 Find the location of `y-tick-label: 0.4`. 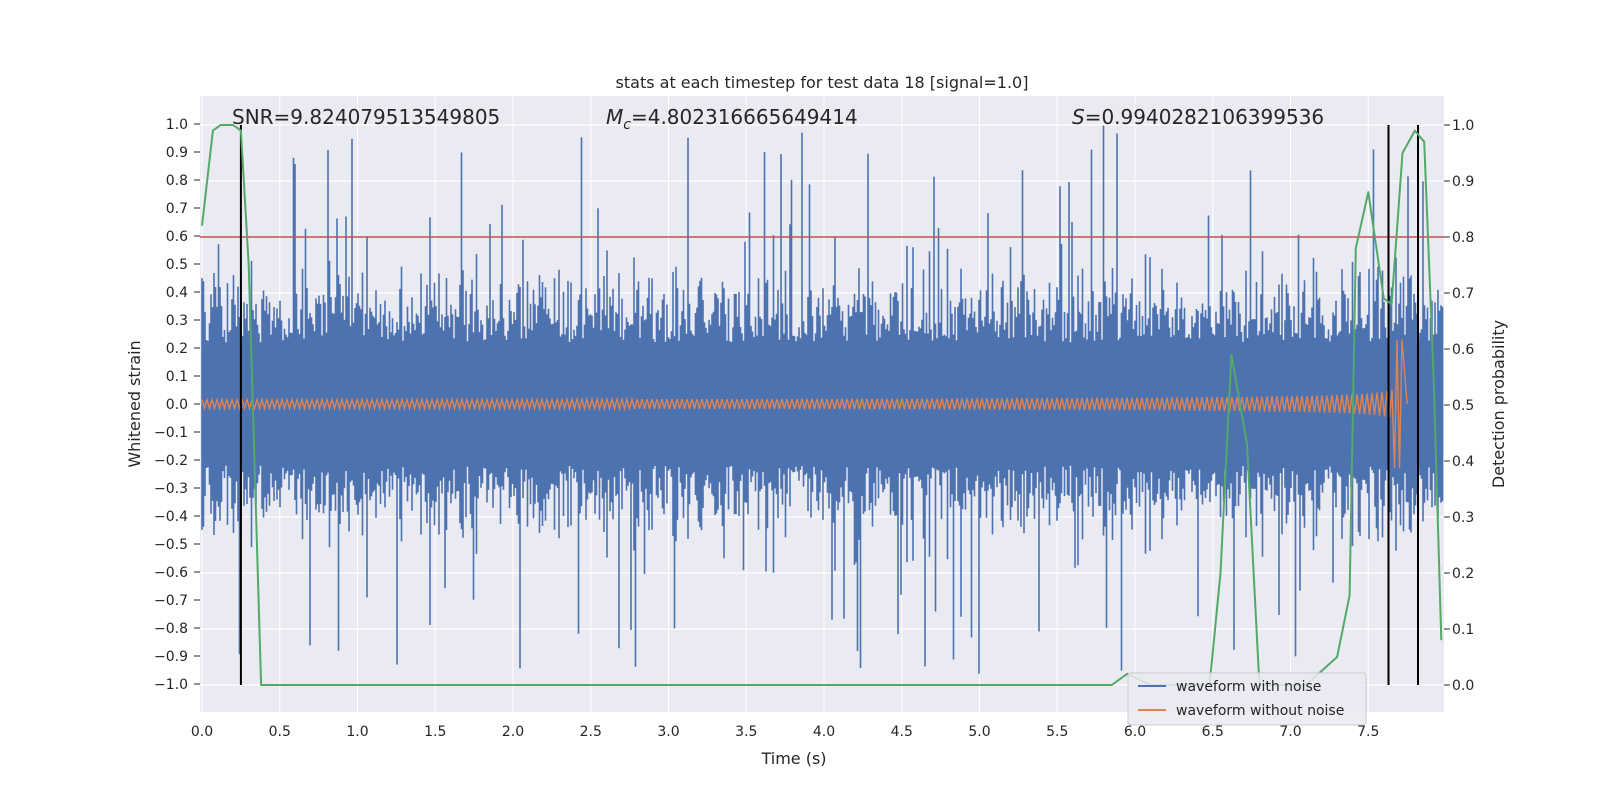

y-tick-label: 0.4 is located at coordinates (177, 293).